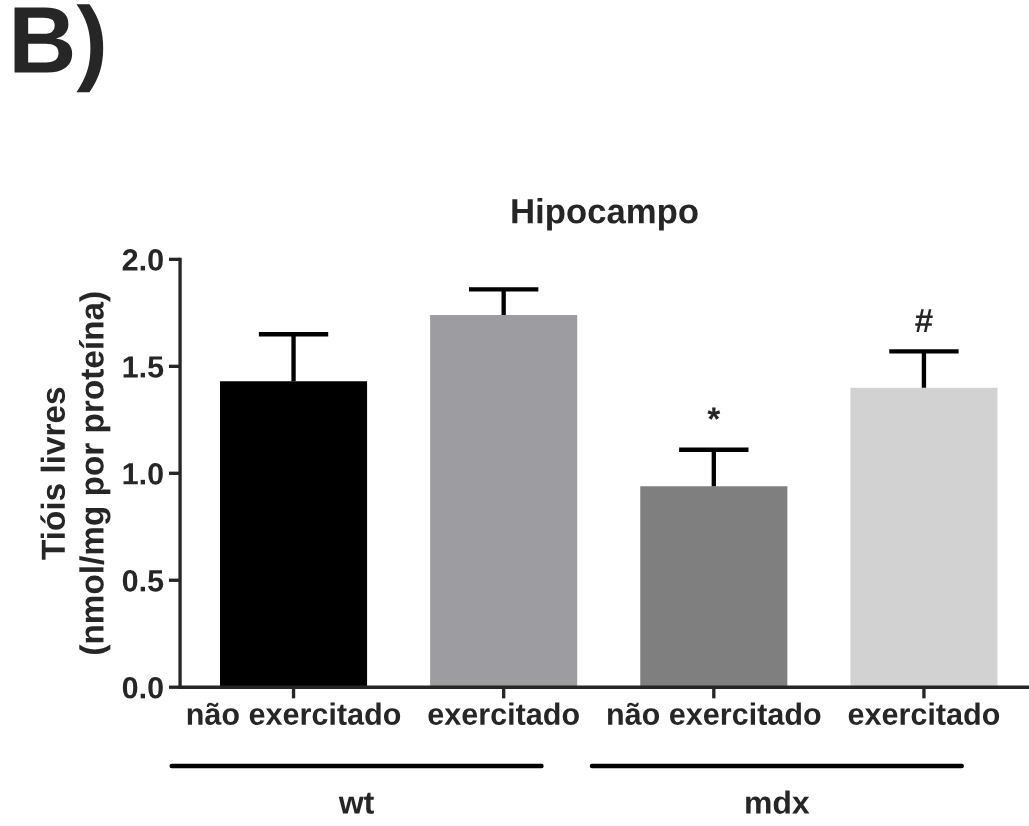 The height and width of the screenshot is (826, 1029). Describe the element at coordinates (59, 48) in the screenshot. I see `text: B)` at that location.